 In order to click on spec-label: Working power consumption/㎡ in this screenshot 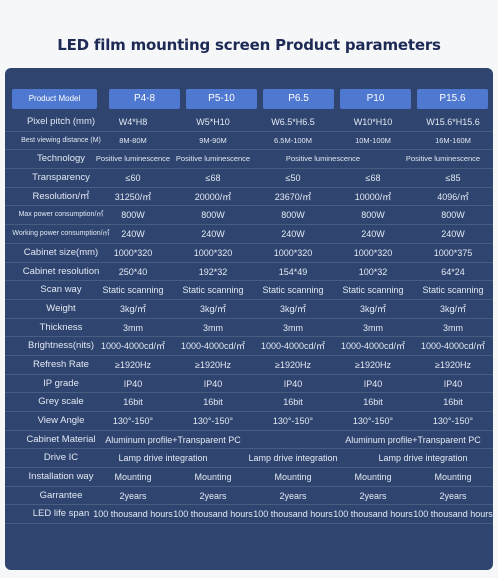, I will do `click(61, 234)`.